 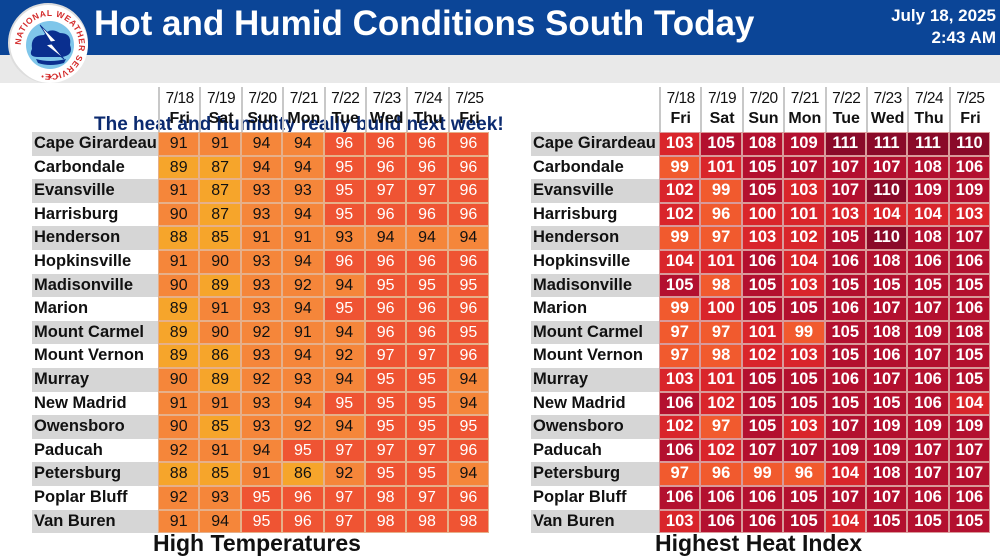 What do you see at coordinates (888, 98) in the screenshot?
I see `column-date: 7/23` at bounding box center [888, 98].